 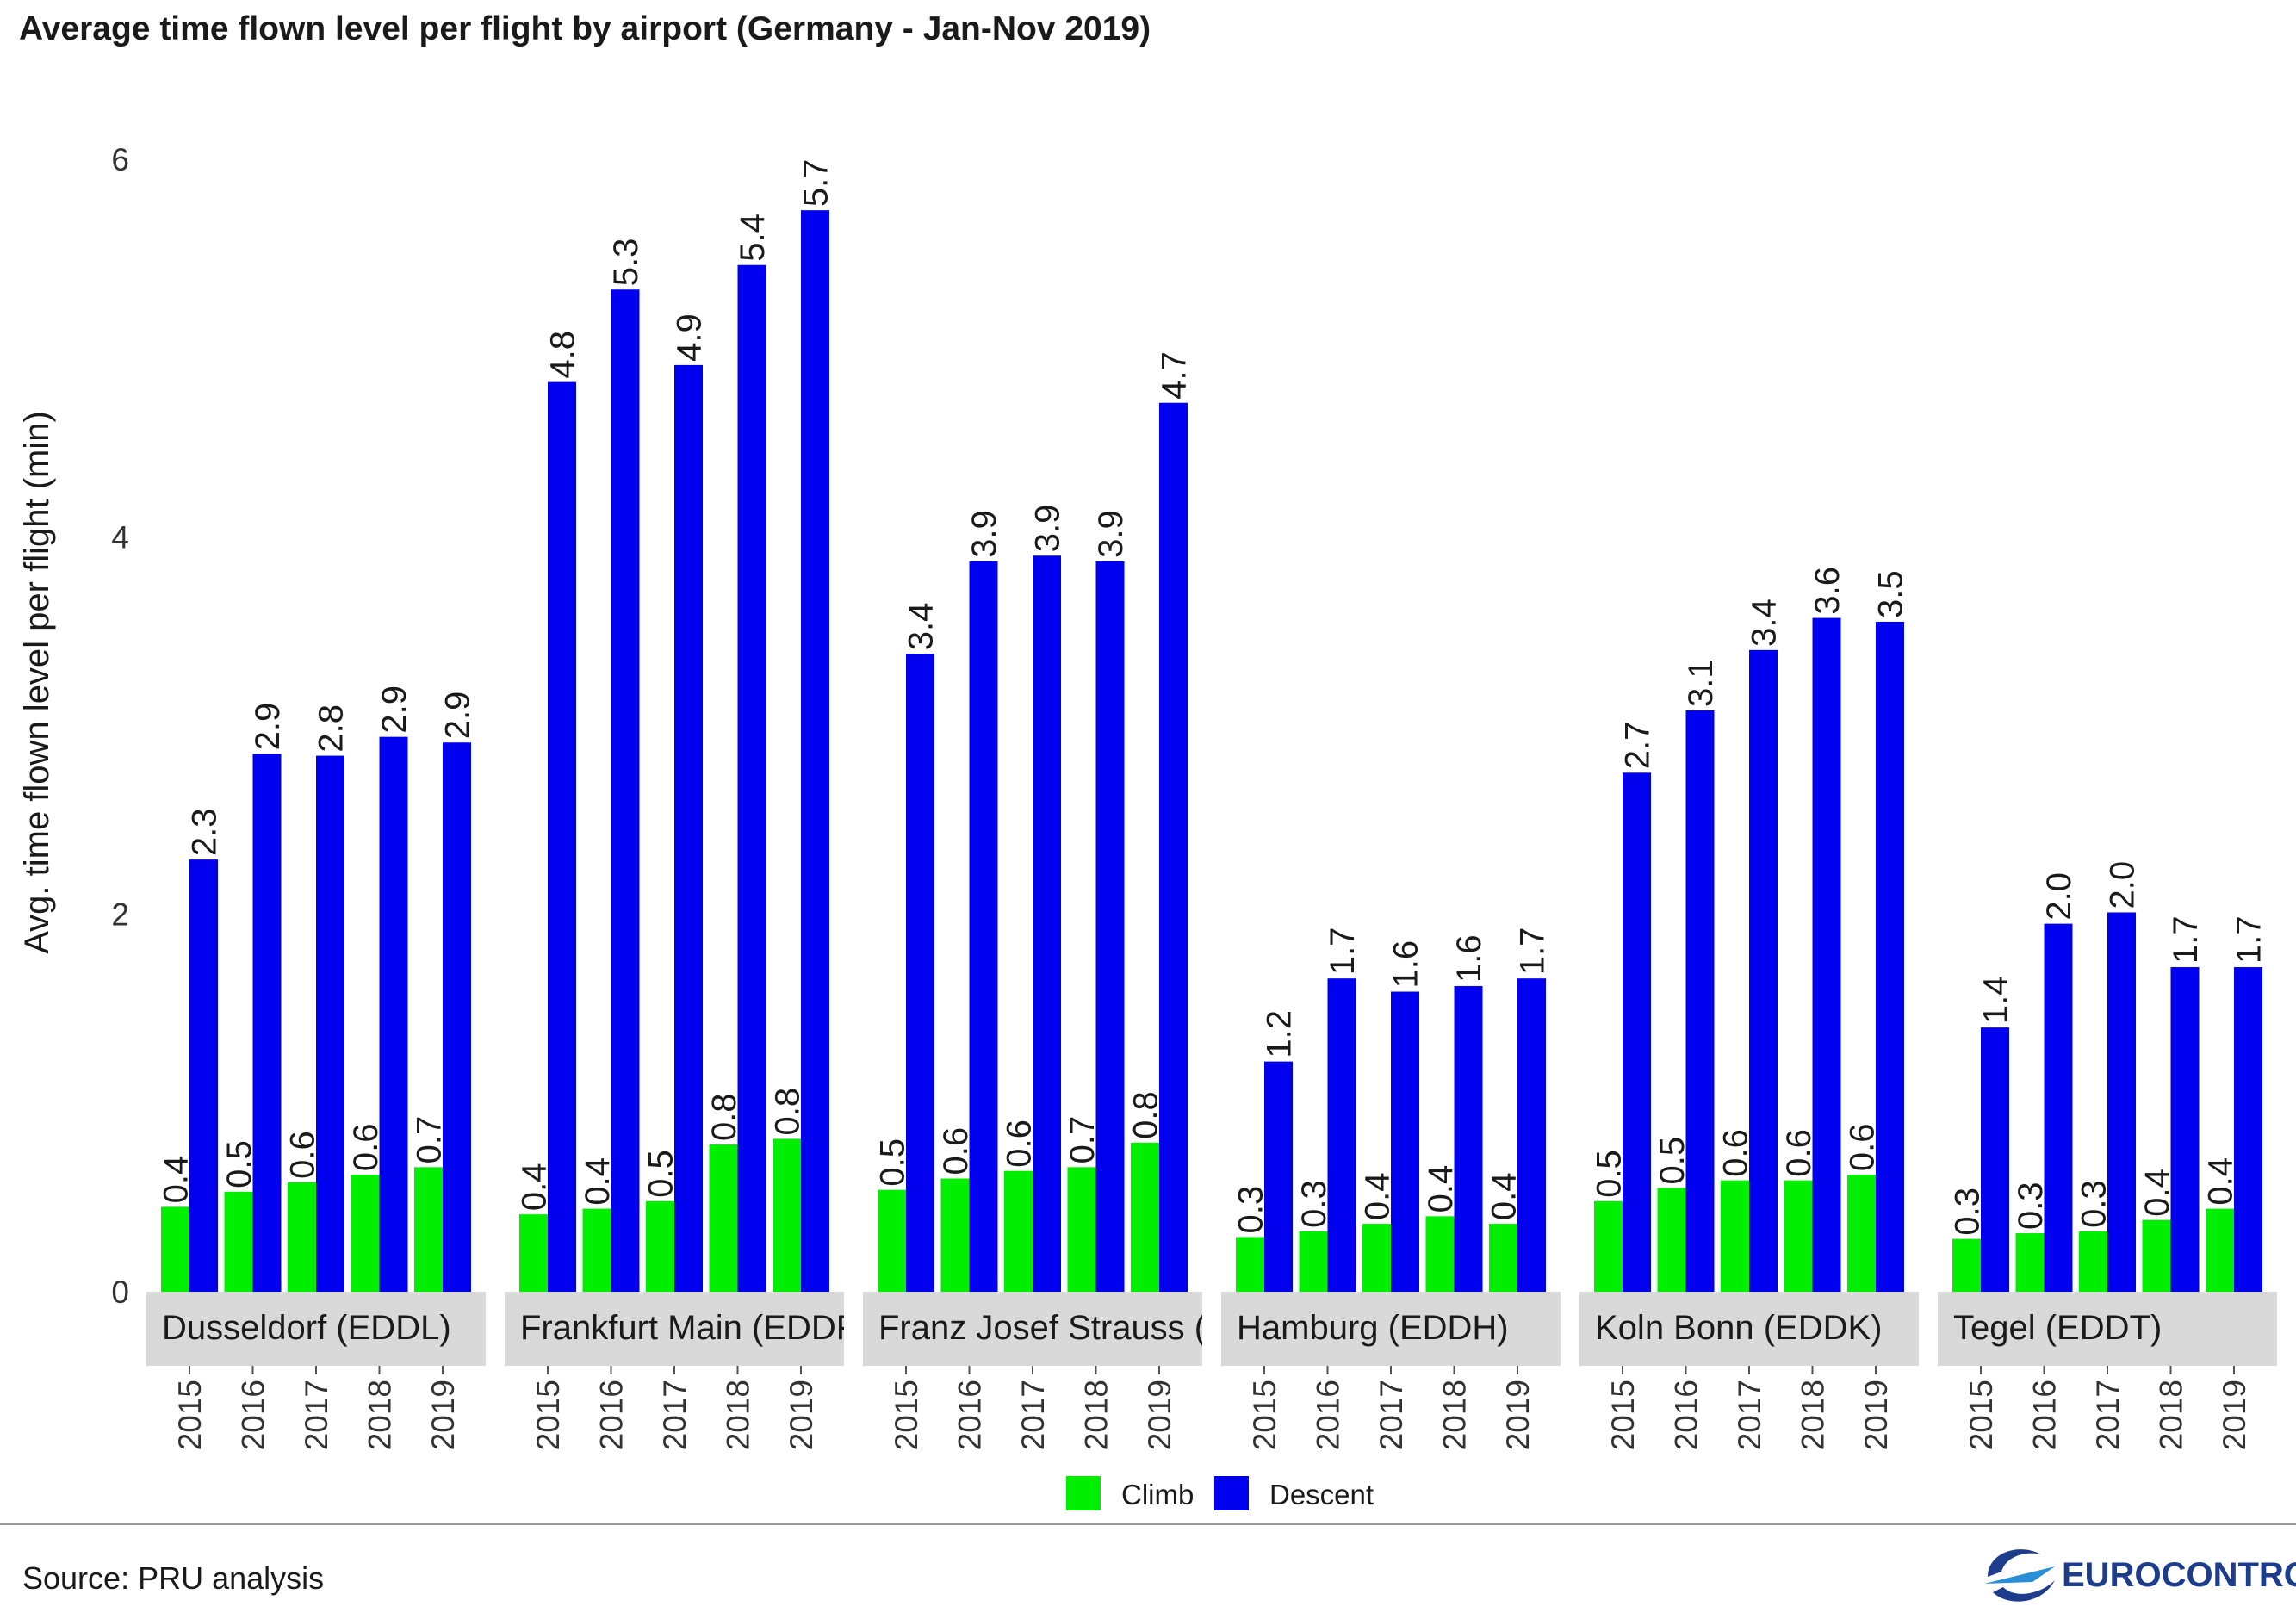 I want to click on panel-label: Tegel (EDDT), so click(x=2057, y=1328).